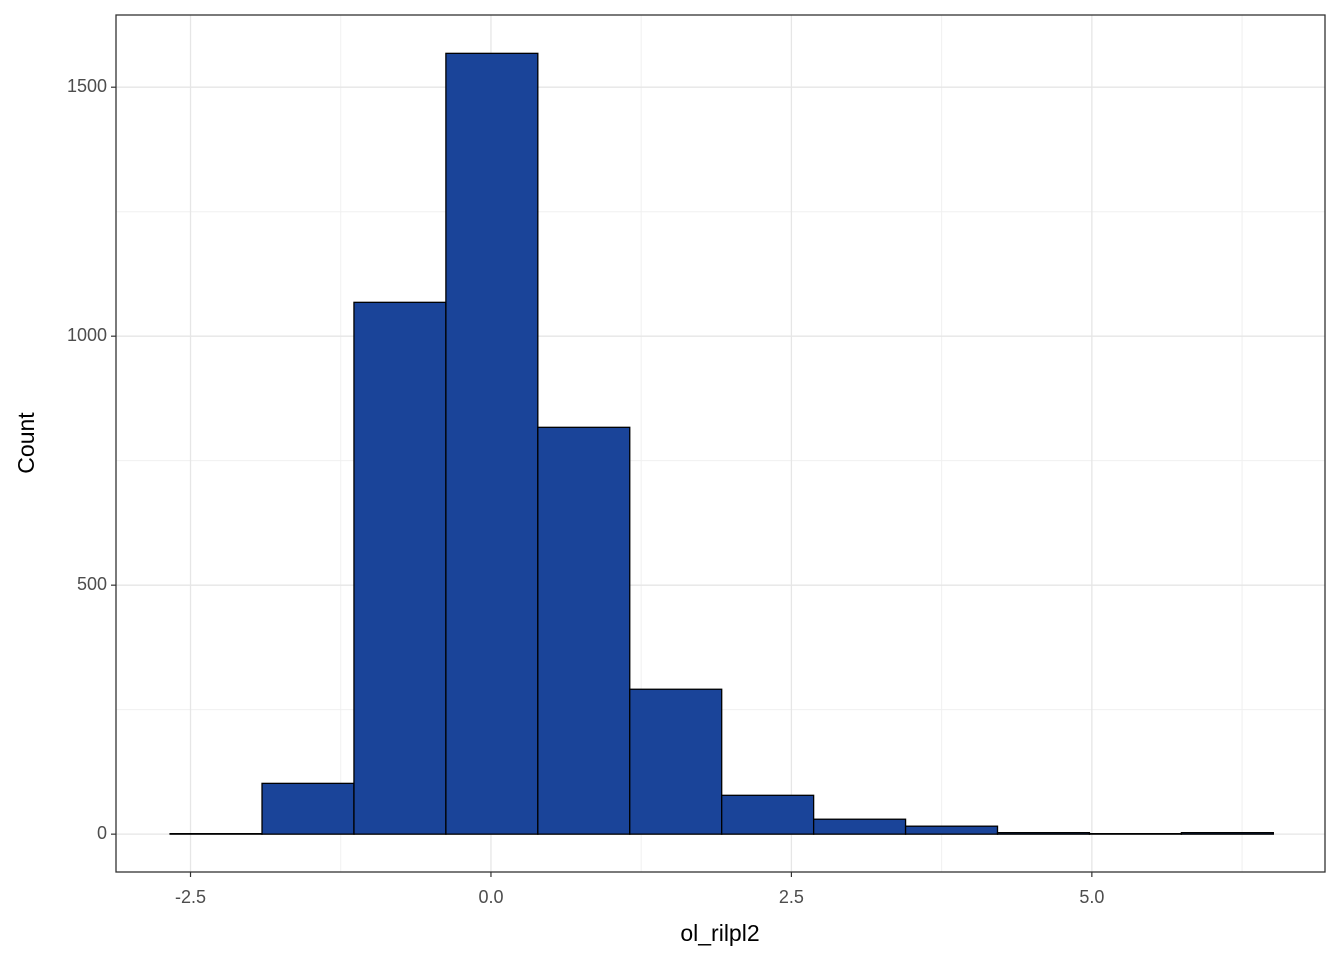  What do you see at coordinates (791, 897) in the screenshot?
I see `x-tick-label: 2.5` at bounding box center [791, 897].